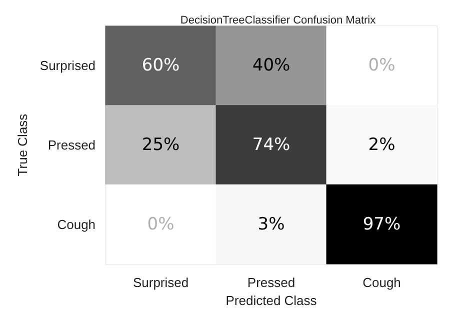 The height and width of the screenshot is (325, 453). Describe the element at coordinates (271, 224) in the screenshot. I see `data-label: 3%` at that location.